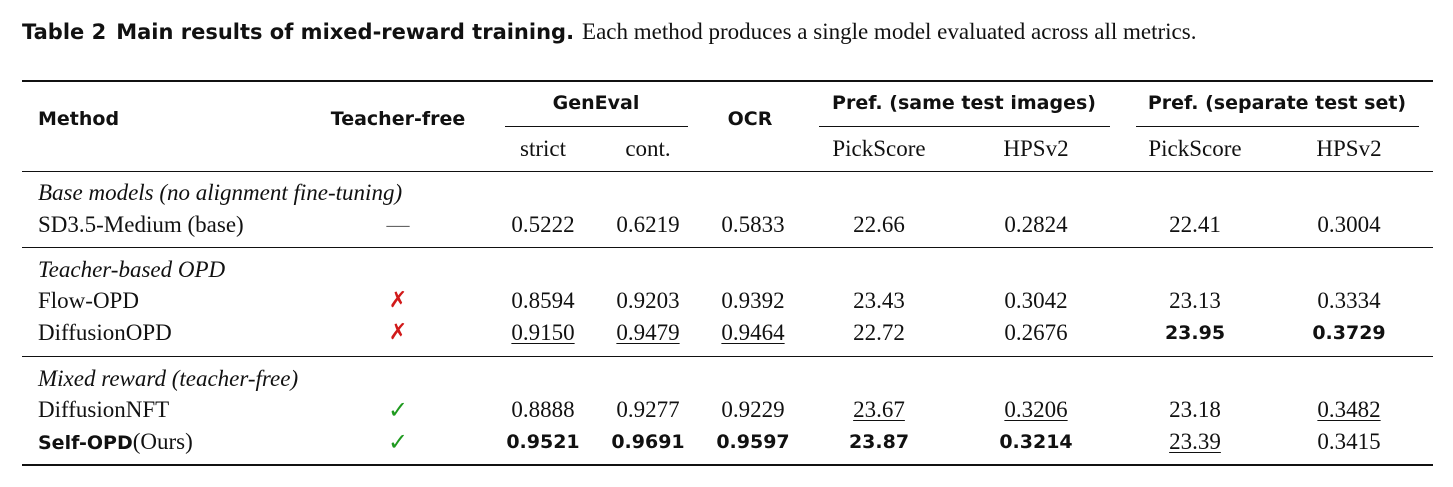  I want to click on cell-hpsv2-sep: 0.3334, so click(1349, 300).